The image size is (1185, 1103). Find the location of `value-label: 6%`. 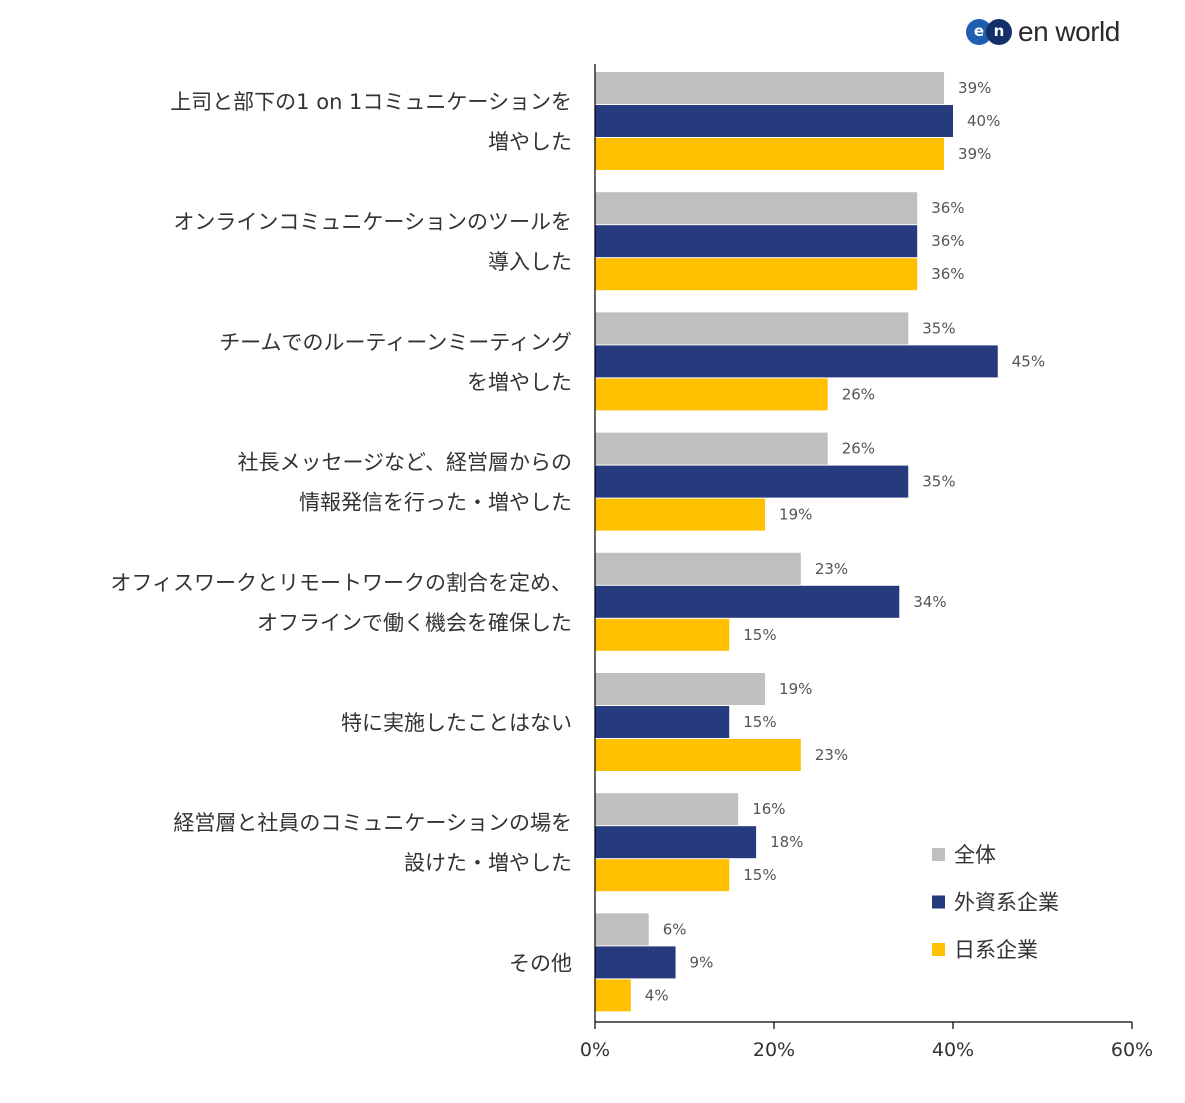

value-label: 6% is located at coordinates (675, 929).